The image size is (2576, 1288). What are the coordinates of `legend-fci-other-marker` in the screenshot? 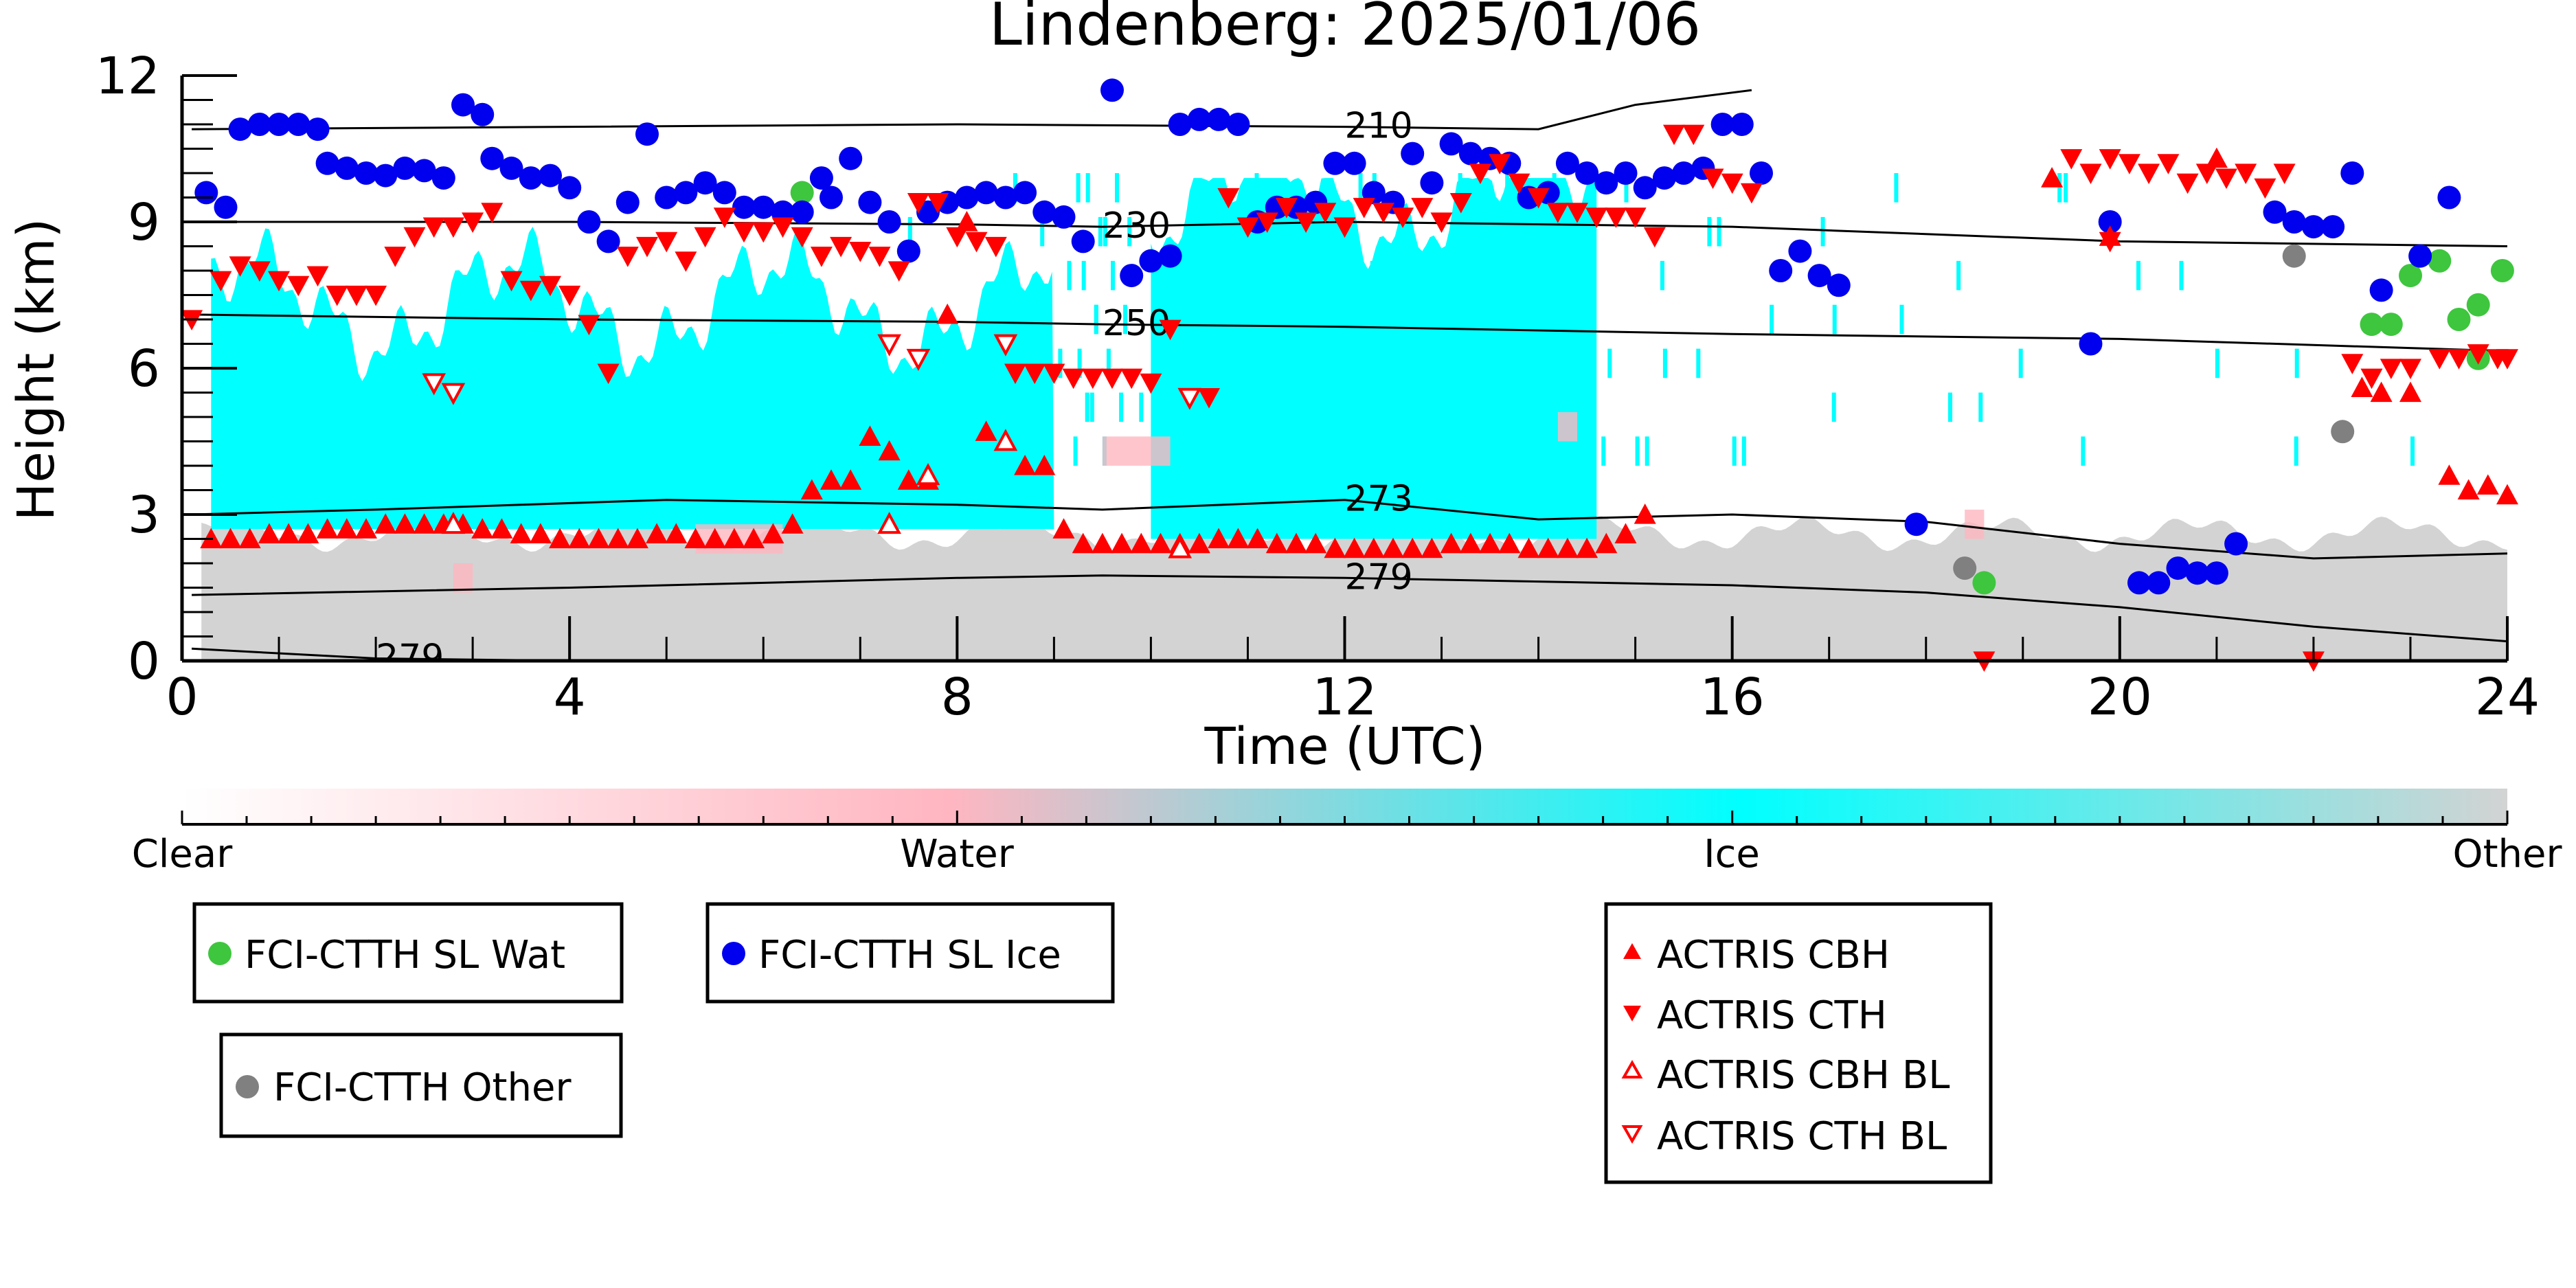 It's located at (247, 1086).